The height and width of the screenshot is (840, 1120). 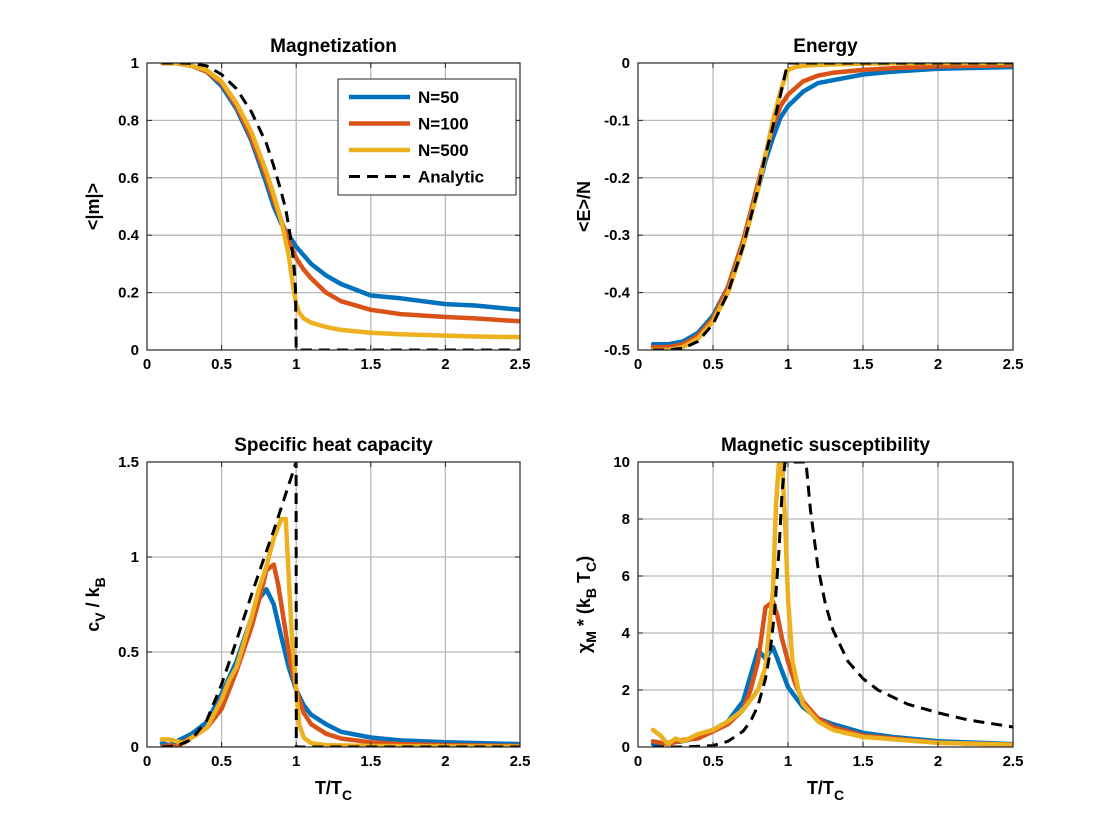 I want to click on chart-title: Specific heat capacity, so click(x=333, y=445).